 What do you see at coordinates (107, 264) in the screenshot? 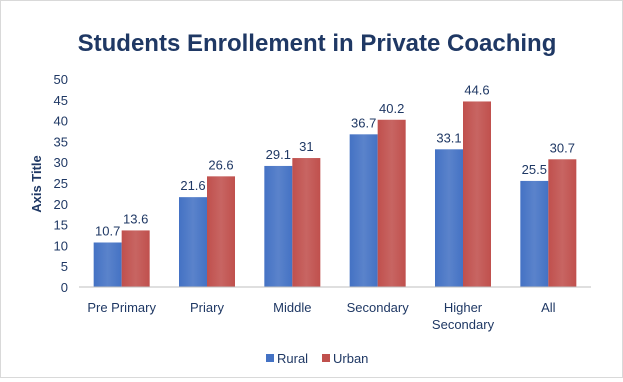
I see `bar-rural-pre-primary` at bounding box center [107, 264].